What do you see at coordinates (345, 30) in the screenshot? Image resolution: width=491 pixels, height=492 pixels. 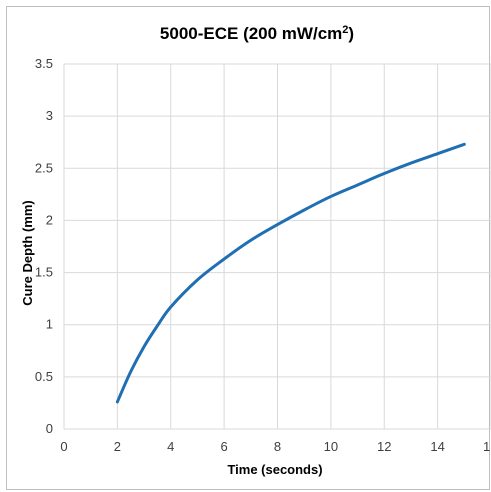 I see `chart-title-superscript: 2` at bounding box center [345, 30].